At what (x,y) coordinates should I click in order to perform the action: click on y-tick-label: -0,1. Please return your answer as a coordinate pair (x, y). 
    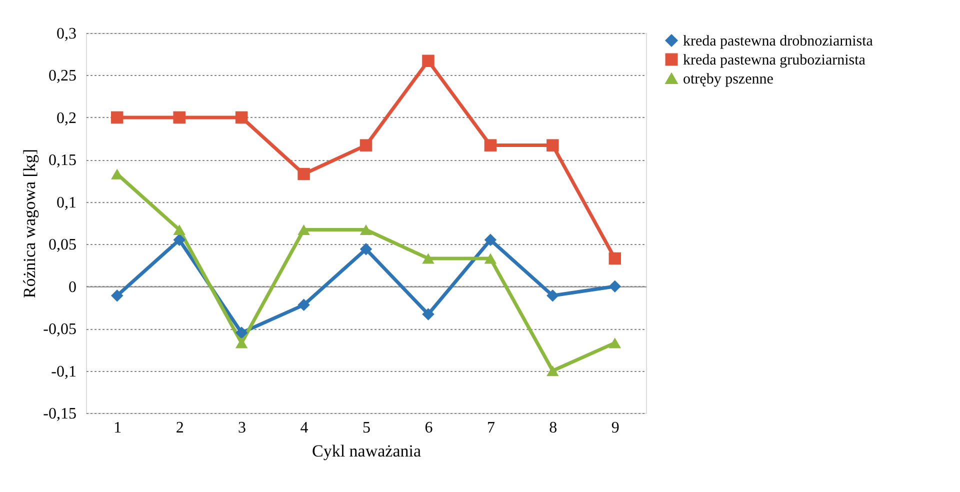
    Looking at the image, I should click on (63, 371).